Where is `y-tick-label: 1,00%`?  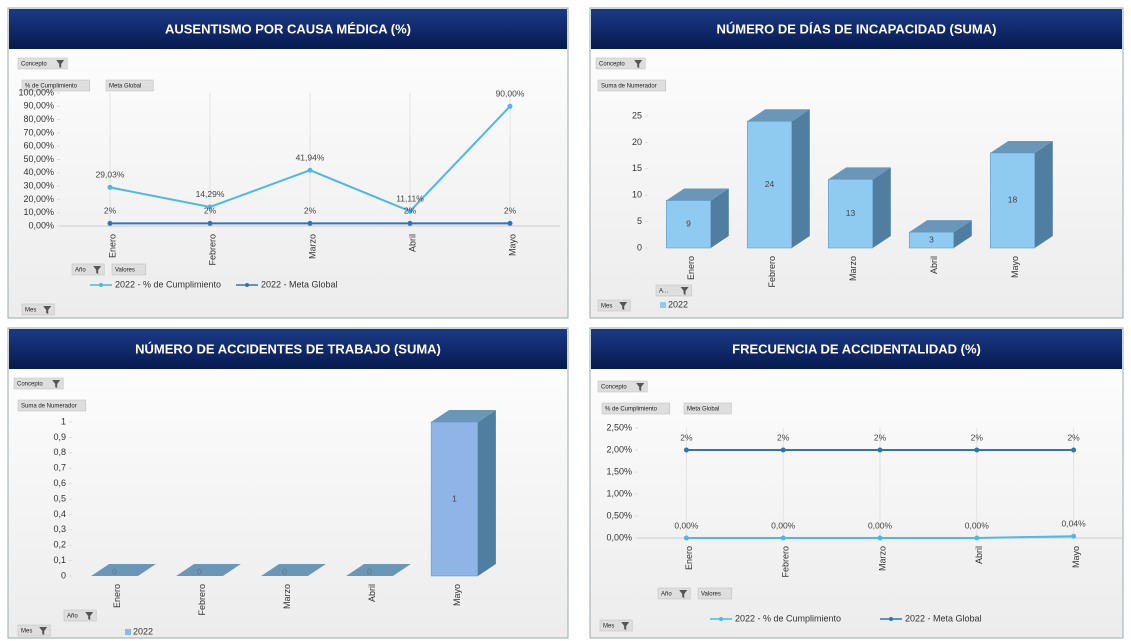
y-tick-label: 1,00% is located at coordinates (619, 493).